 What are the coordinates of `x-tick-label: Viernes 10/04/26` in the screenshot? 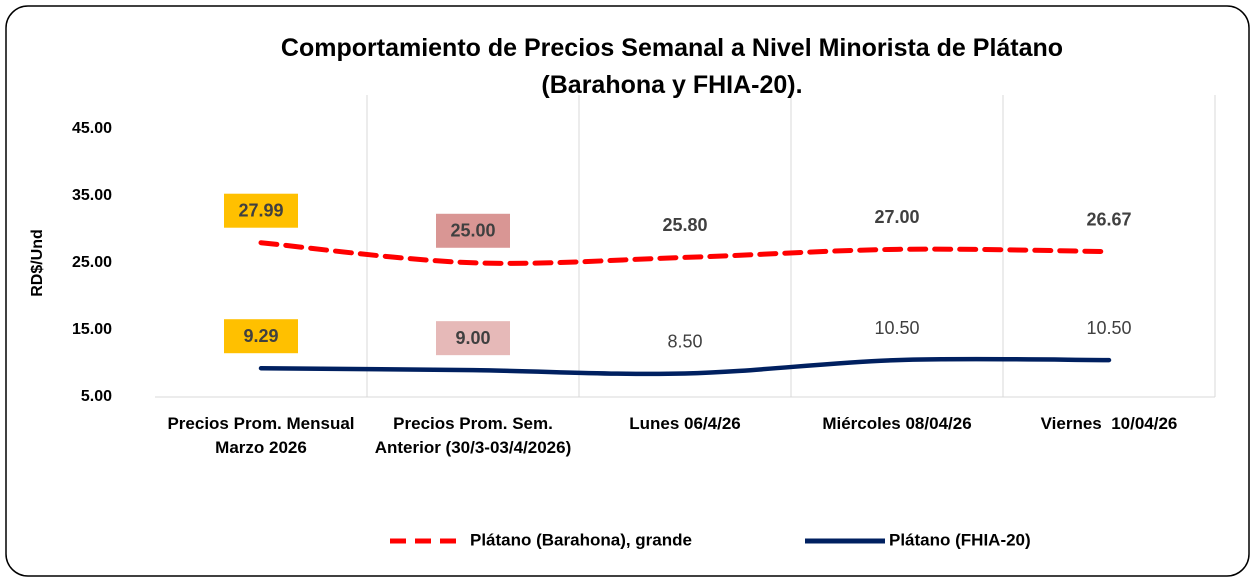 It's located at (1109, 423).